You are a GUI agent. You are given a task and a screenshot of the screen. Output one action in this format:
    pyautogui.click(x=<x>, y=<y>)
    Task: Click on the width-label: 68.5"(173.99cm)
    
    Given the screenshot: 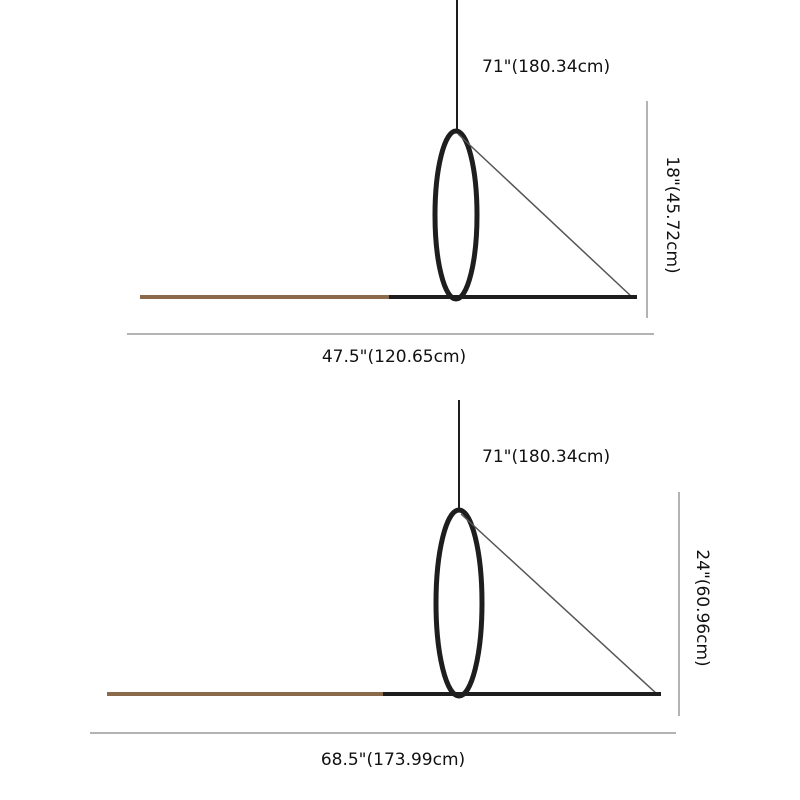 What is the action you would take?
    pyautogui.click(x=393, y=760)
    